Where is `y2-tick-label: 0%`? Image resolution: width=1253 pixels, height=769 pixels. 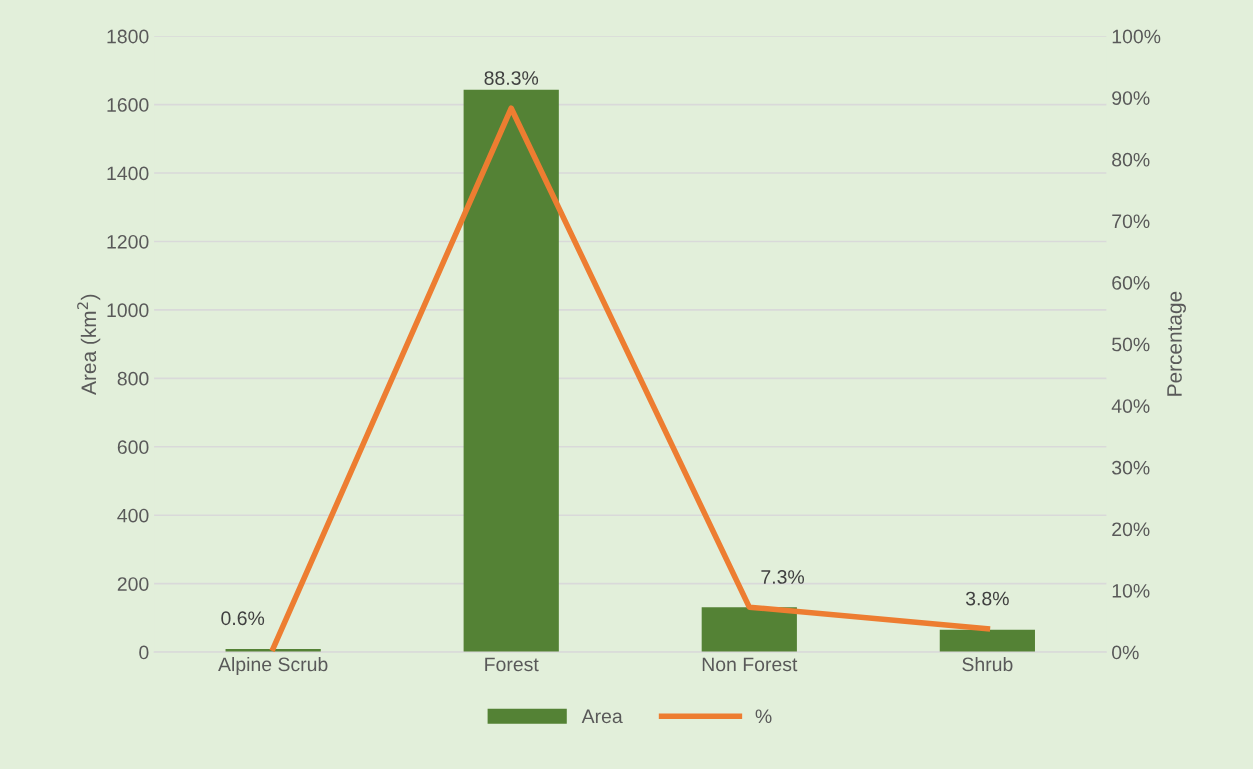
y2-tick-label: 0% is located at coordinates (1125, 652).